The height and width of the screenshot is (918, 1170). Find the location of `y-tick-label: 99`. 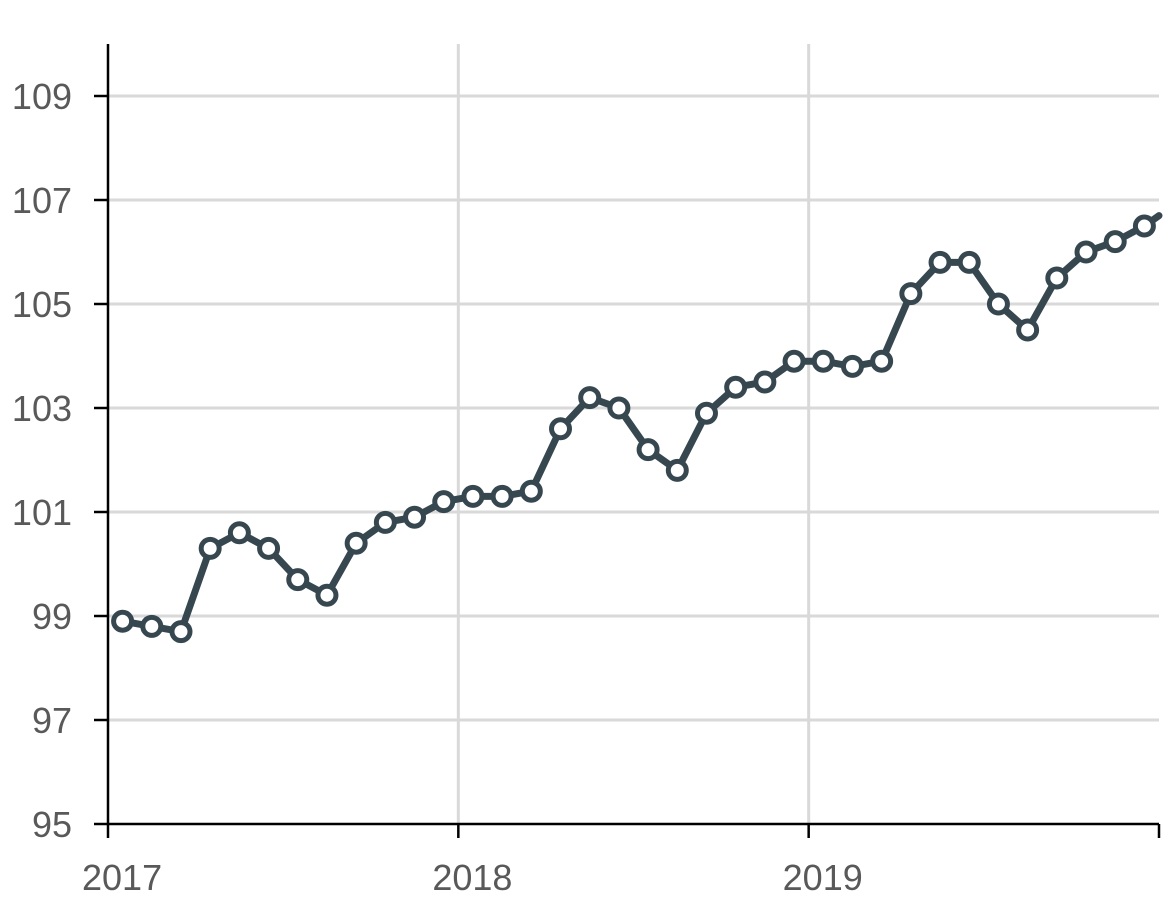

y-tick-label: 99 is located at coordinates (52, 616).